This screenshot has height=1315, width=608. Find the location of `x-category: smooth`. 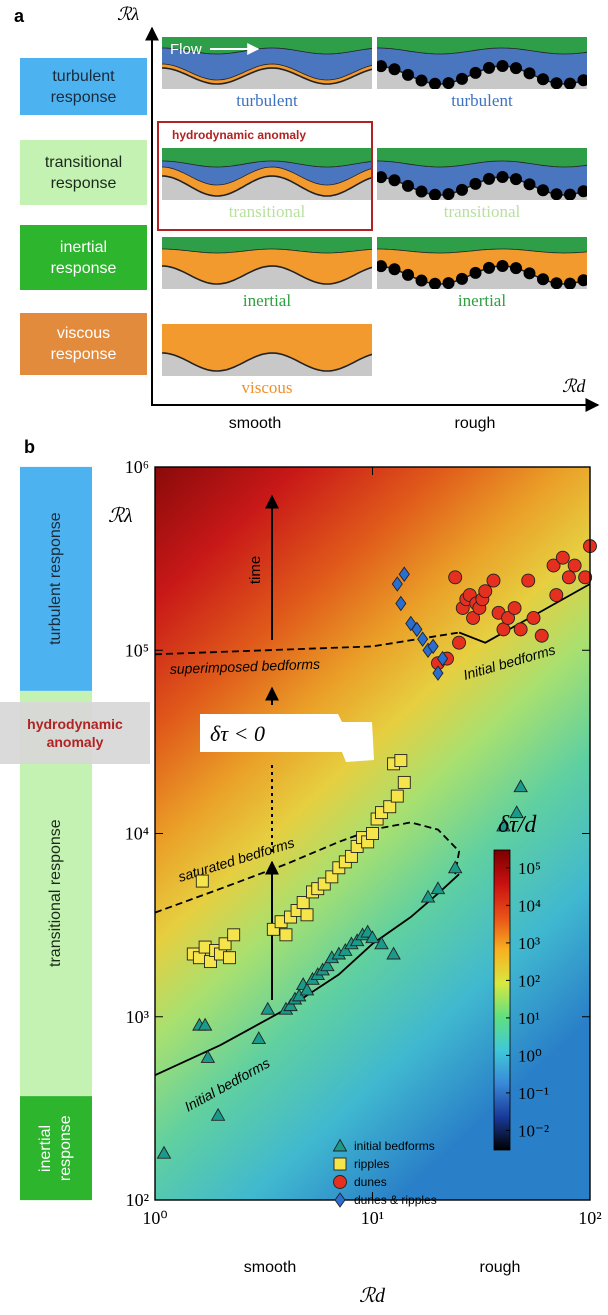

x-category: smooth is located at coordinates (270, 1267).